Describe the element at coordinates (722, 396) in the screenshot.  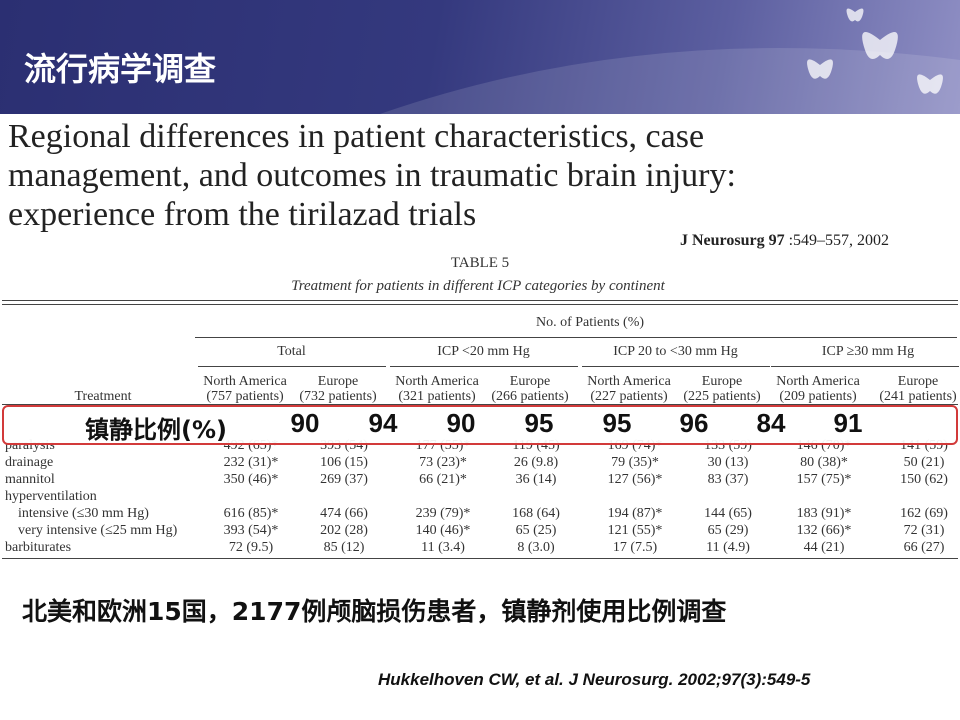
I see `column-patients: (225 patients)` at that location.